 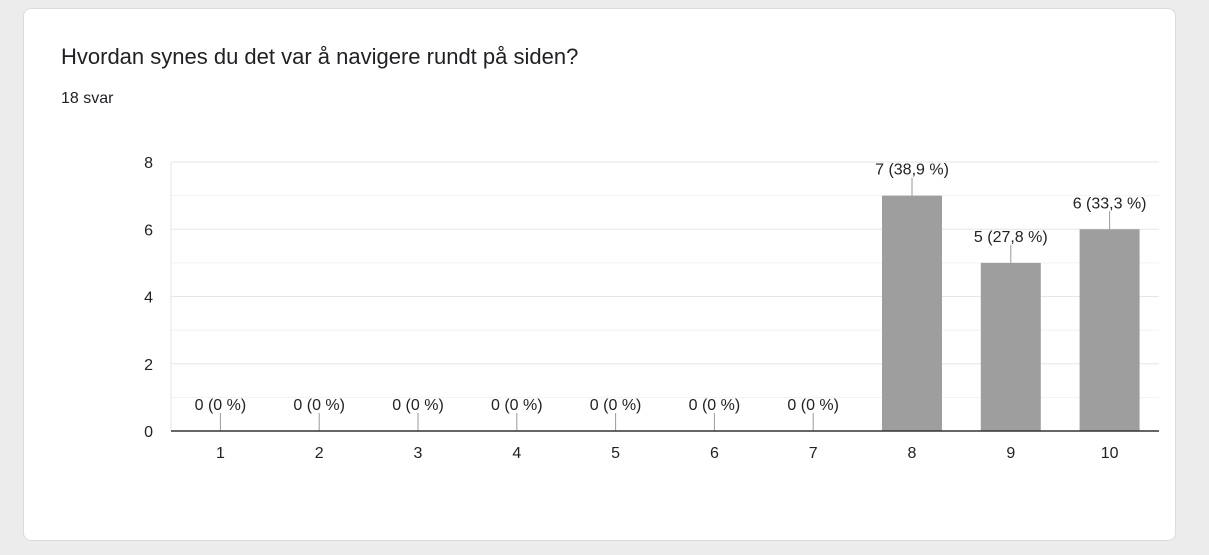 I want to click on x-tick-label: 10, so click(x=1110, y=453).